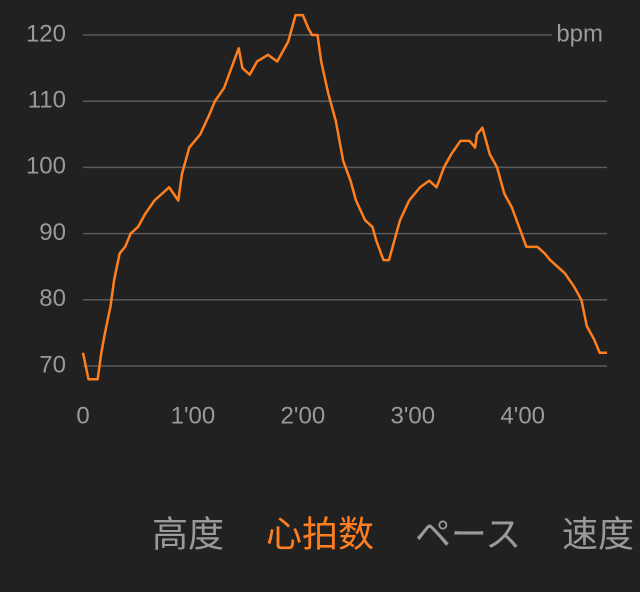  What do you see at coordinates (579, 33) in the screenshot?
I see `unit-label: bpm` at bounding box center [579, 33].